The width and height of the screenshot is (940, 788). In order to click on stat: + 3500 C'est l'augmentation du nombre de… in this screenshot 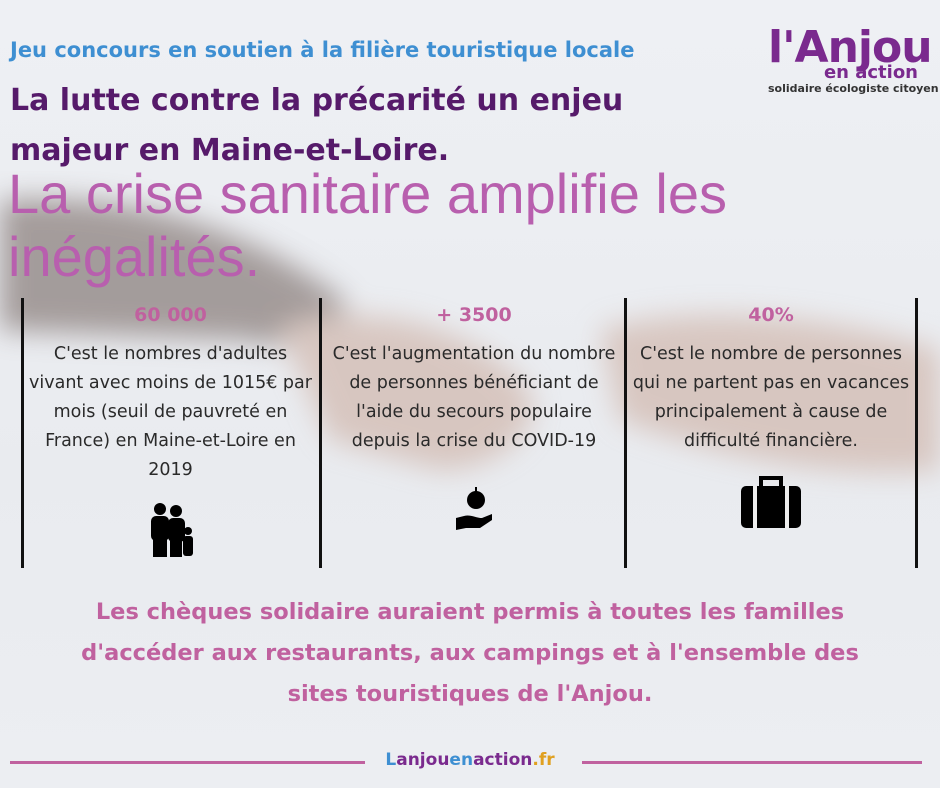, I will do `click(474, 433)`.